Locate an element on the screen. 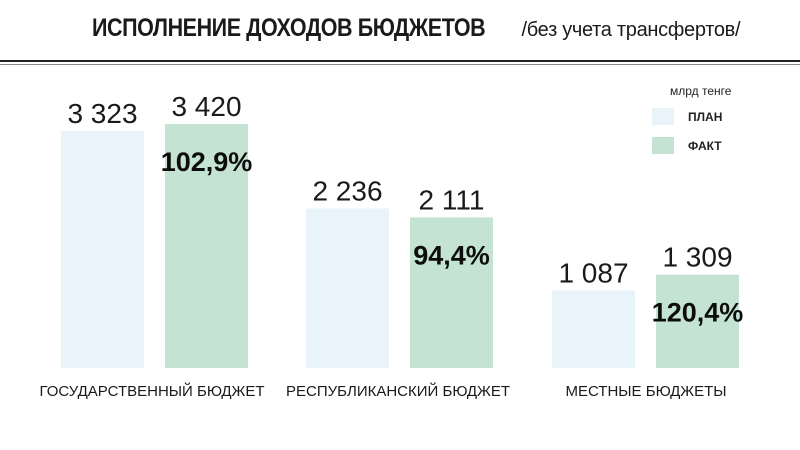  value-label-fact-1: 2 111 is located at coordinates (452, 199).